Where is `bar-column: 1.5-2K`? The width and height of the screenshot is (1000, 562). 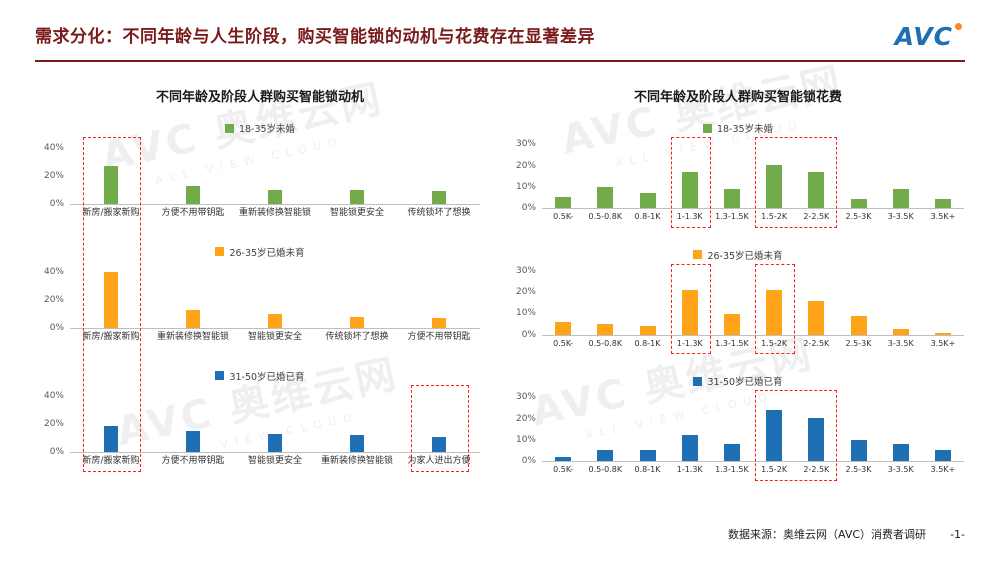
bar-column: 1.5-2K is located at coordinates (774, 308).